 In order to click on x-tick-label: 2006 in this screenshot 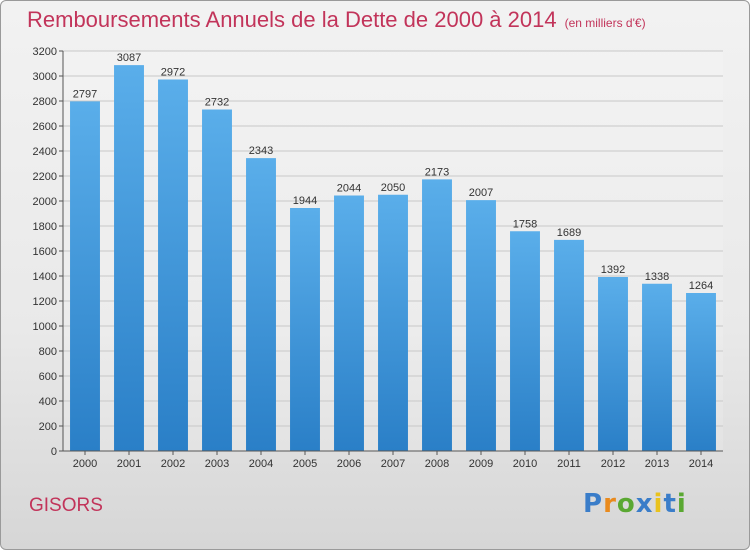, I will do `click(349, 464)`.